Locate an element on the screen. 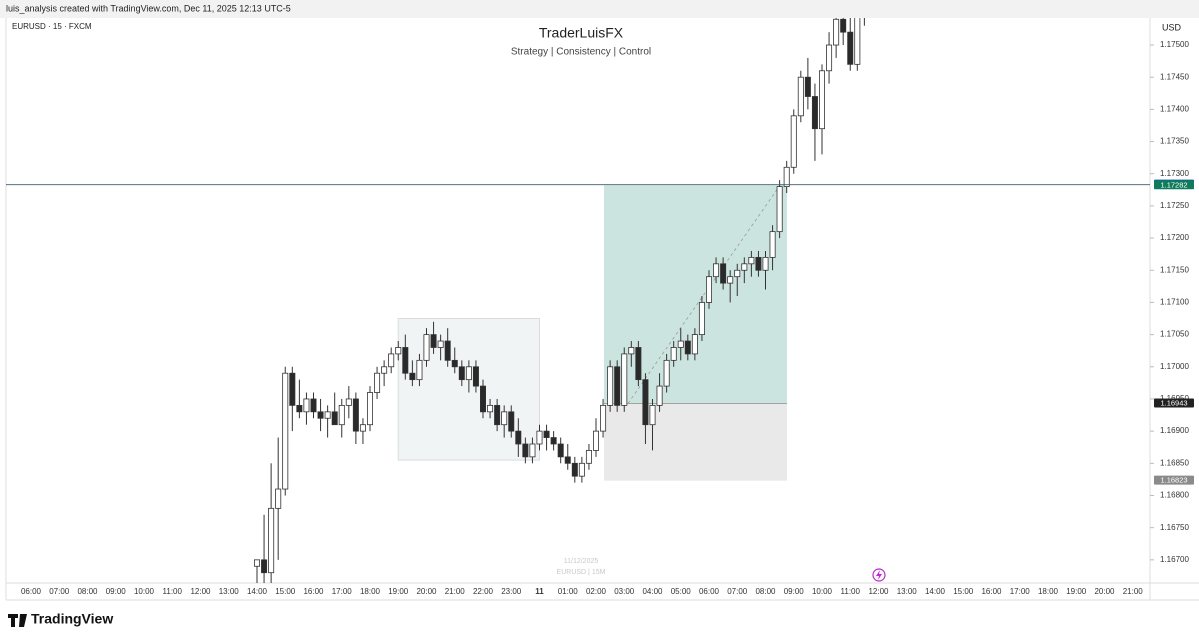 The height and width of the screenshot is (643, 1199). x-tick-label: 08:00 is located at coordinates (87, 591).